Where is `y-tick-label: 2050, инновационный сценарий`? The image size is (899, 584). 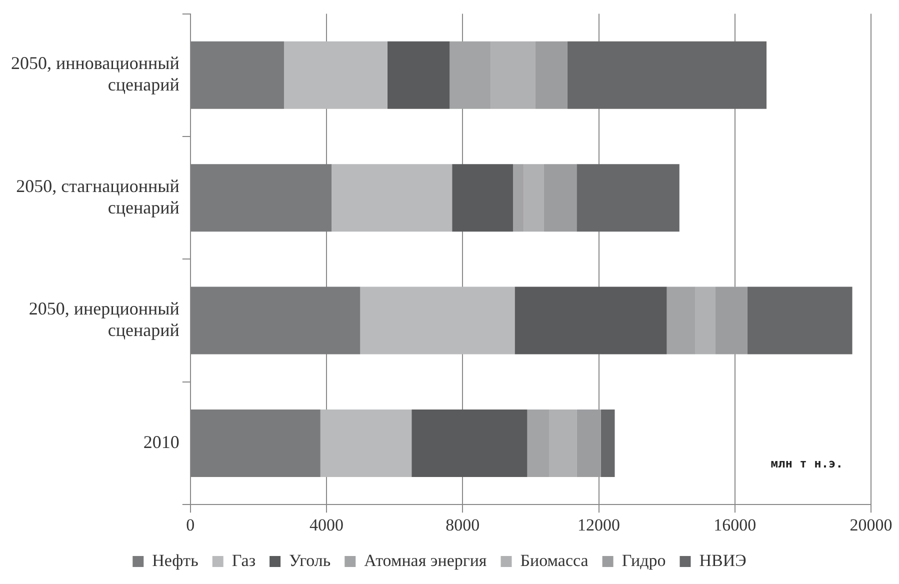 y-tick-label: 2050, инновационный сценарий is located at coordinates (95, 74).